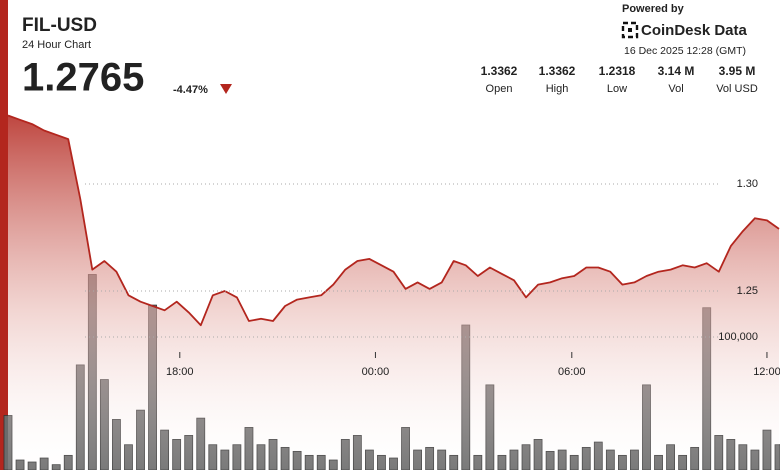  I want to click on stat-label: High, so click(557, 89).